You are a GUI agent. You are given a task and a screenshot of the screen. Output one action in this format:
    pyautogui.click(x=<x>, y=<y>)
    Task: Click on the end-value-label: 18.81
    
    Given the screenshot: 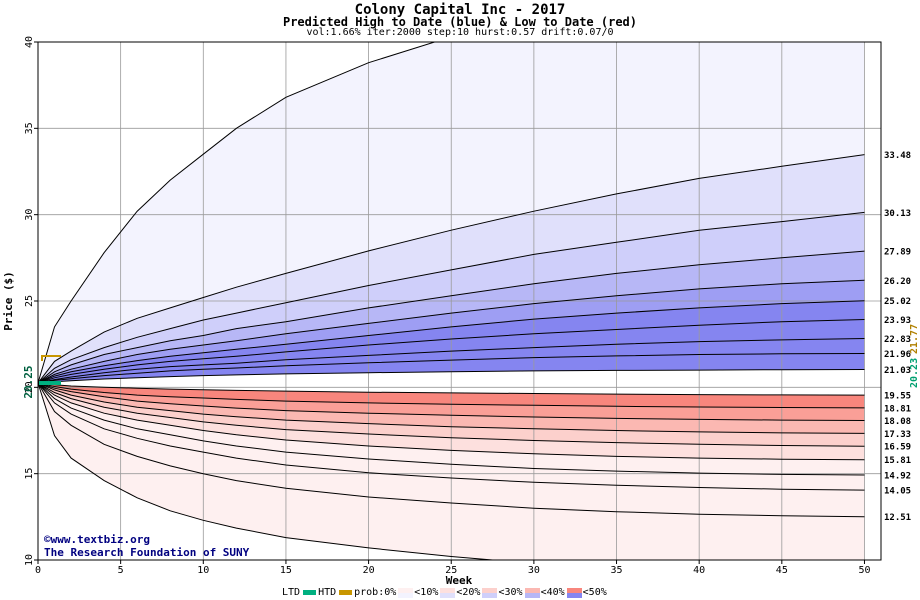 What is the action you would take?
    pyautogui.click(x=897, y=409)
    